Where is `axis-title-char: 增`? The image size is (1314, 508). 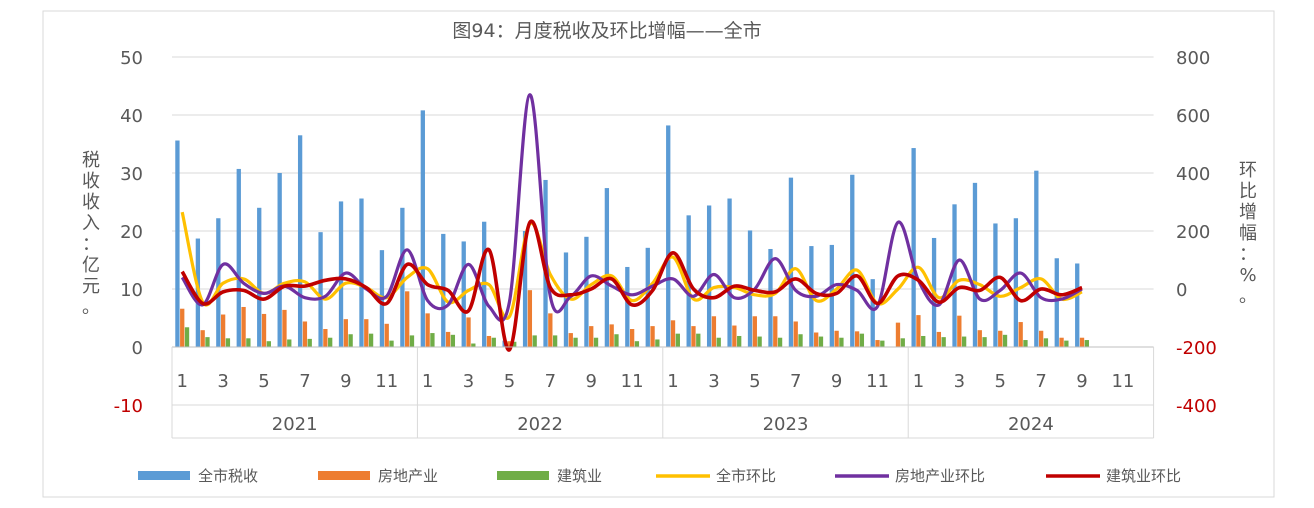
axis-title-char: 增 is located at coordinates (1248, 212).